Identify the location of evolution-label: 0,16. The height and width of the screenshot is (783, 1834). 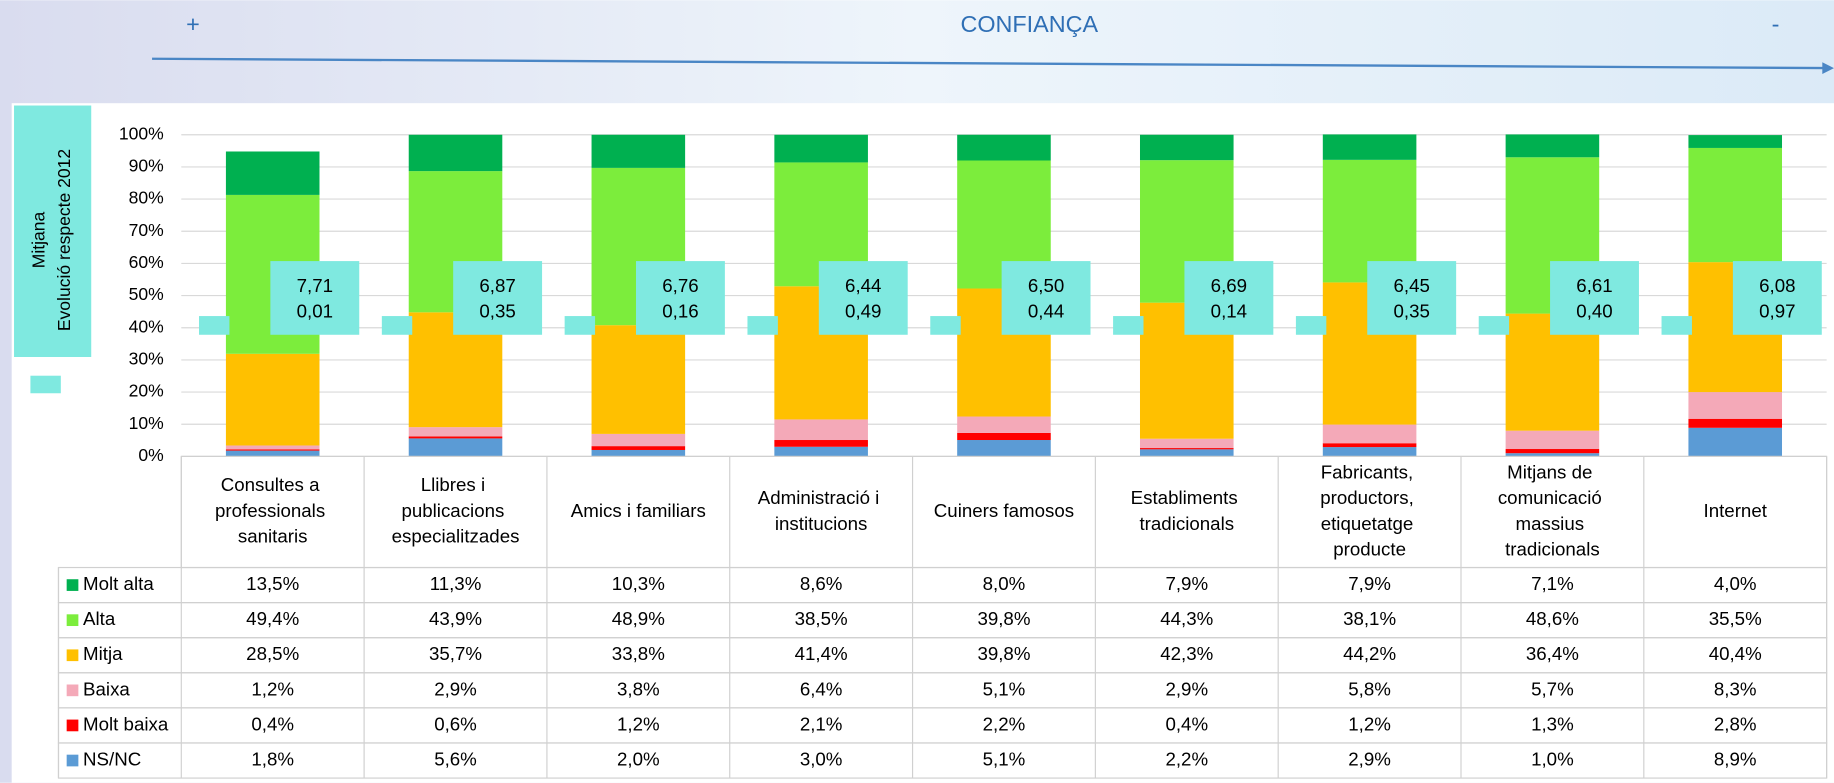
(680, 310).